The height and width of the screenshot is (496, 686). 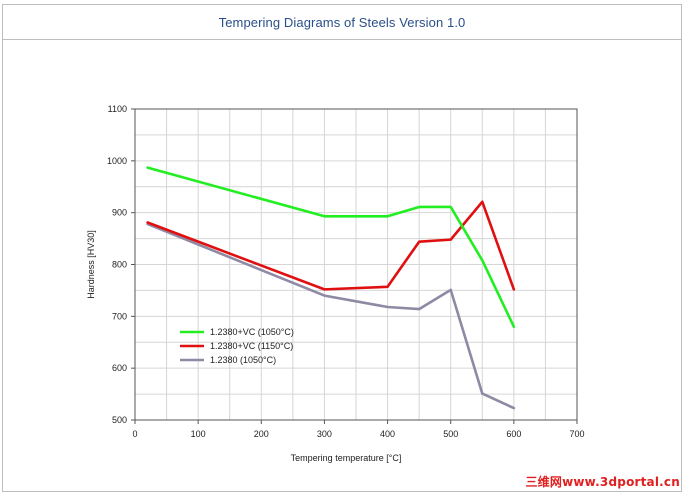 I want to click on x-tick-label: 700, so click(x=576, y=434).